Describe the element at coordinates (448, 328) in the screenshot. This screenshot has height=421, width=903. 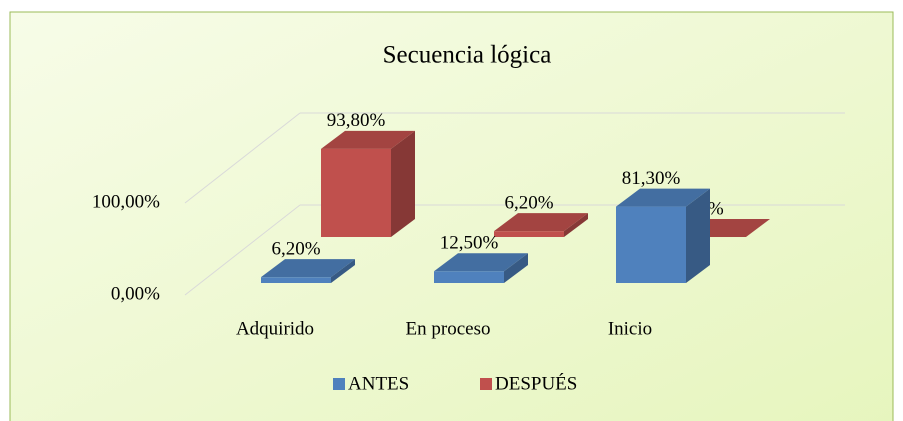
I see `x-tick-label: En proceso` at that location.